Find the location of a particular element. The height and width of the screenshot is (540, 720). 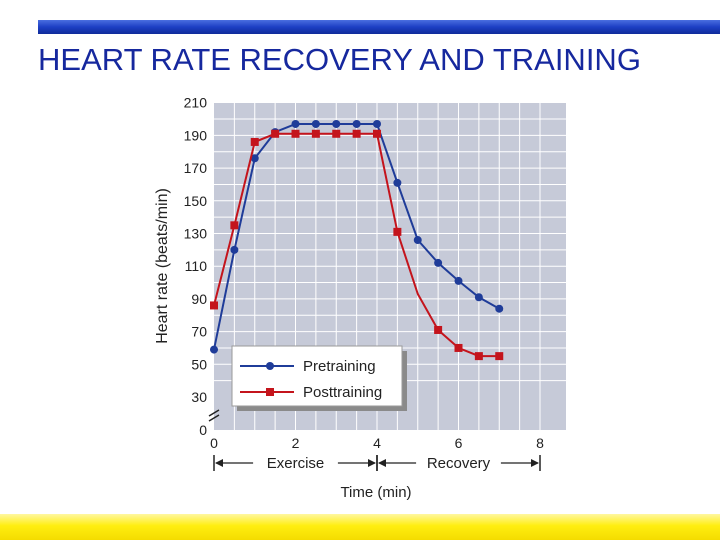

y-axis-break-icon is located at coordinates (214, 415).